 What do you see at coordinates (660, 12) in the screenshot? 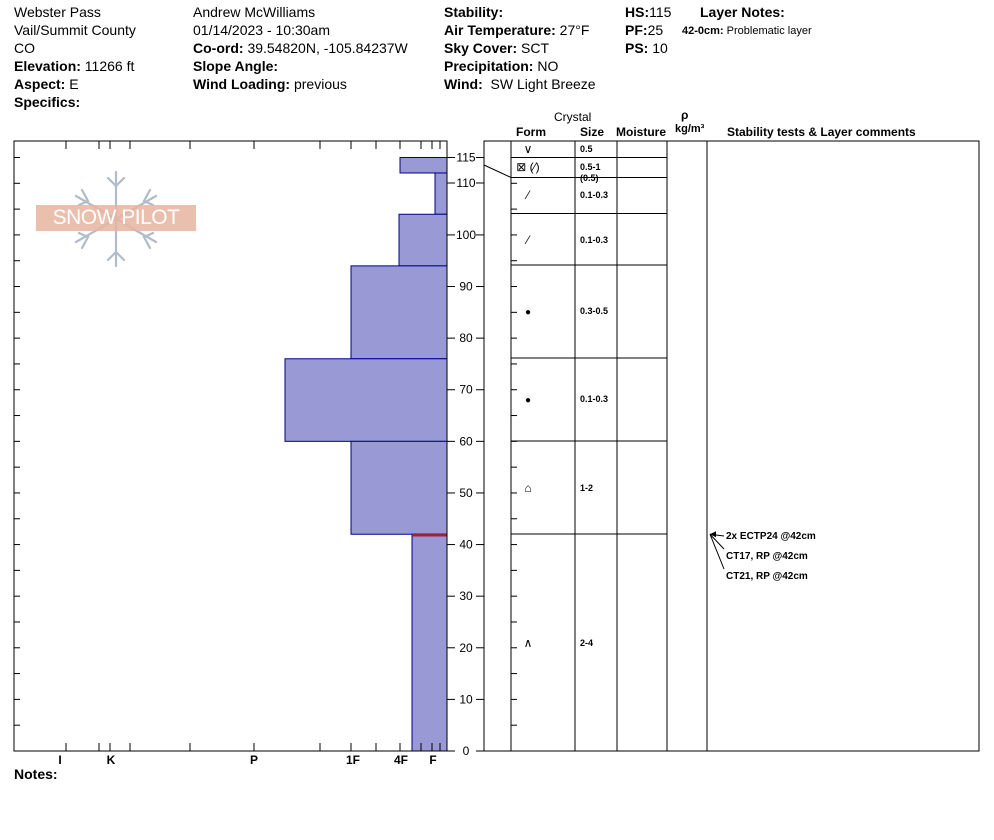
I see `hs-value: 115` at bounding box center [660, 12].